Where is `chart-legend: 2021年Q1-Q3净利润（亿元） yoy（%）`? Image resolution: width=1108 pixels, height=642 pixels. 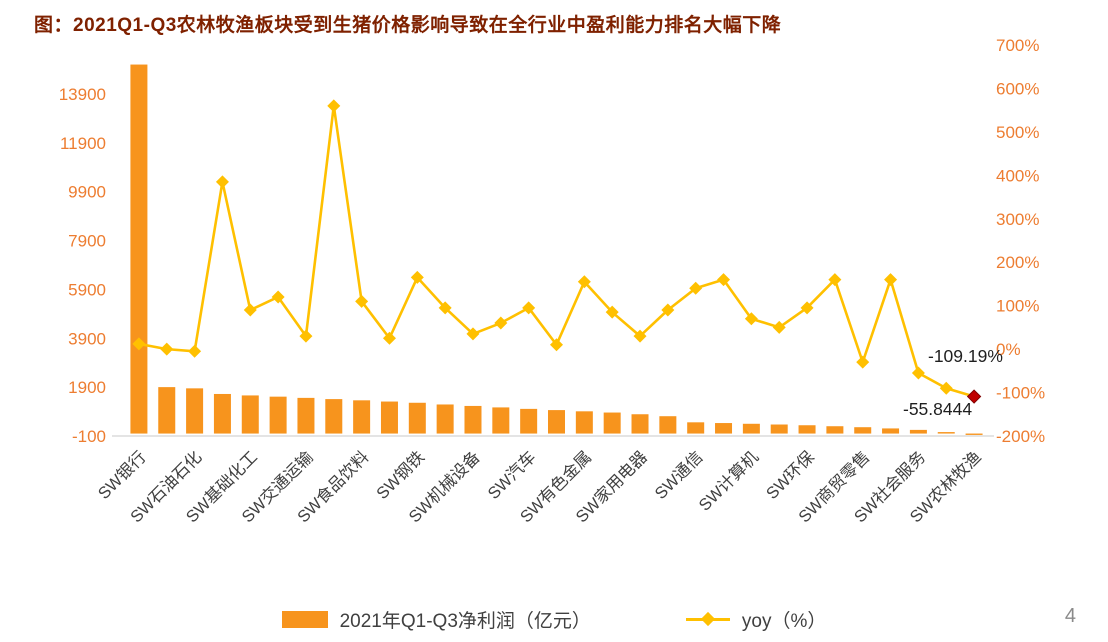 chart-legend: 2021年Q1-Q3净利润（亿元） yoy（%） is located at coordinates (554, 619).